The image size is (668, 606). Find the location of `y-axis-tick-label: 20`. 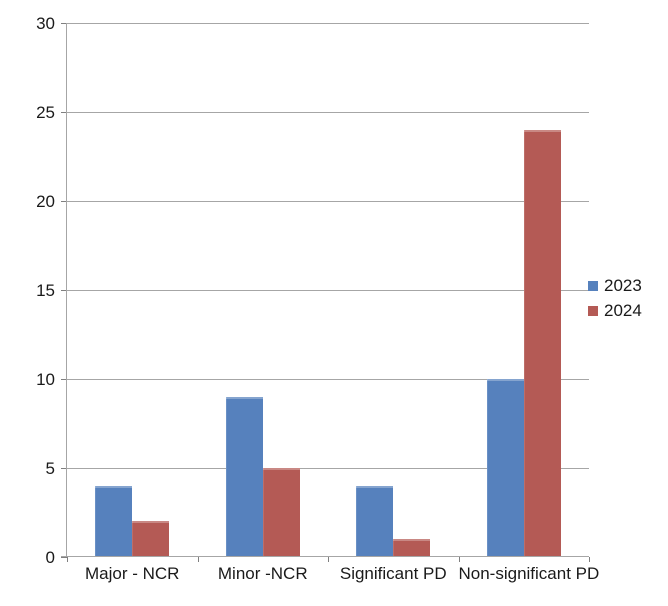

y-axis-tick-label: 20 is located at coordinates (45, 201).